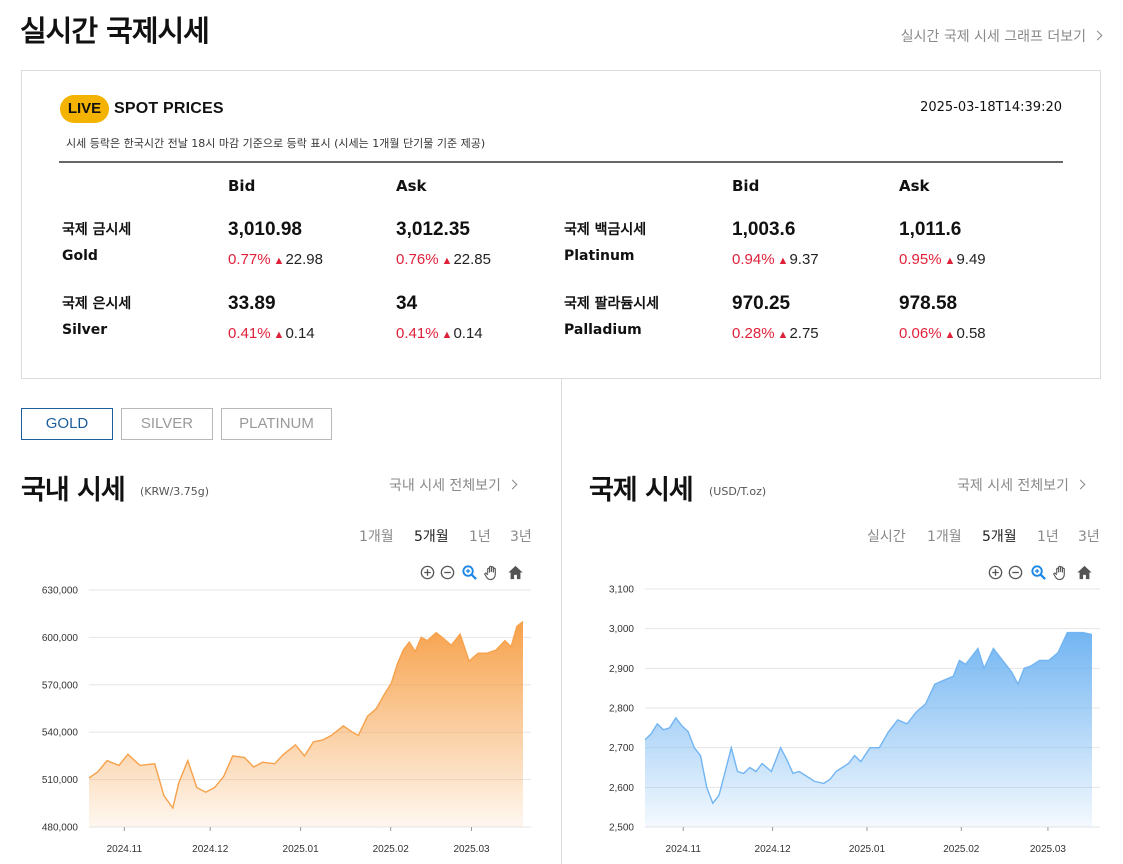 Image resolution: width=1123 pixels, height=864 pixels. What do you see at coordinates (621, 629) in the screenshot?
I see `international-ytick-label: 3,000` at bounding box center [621, 629].